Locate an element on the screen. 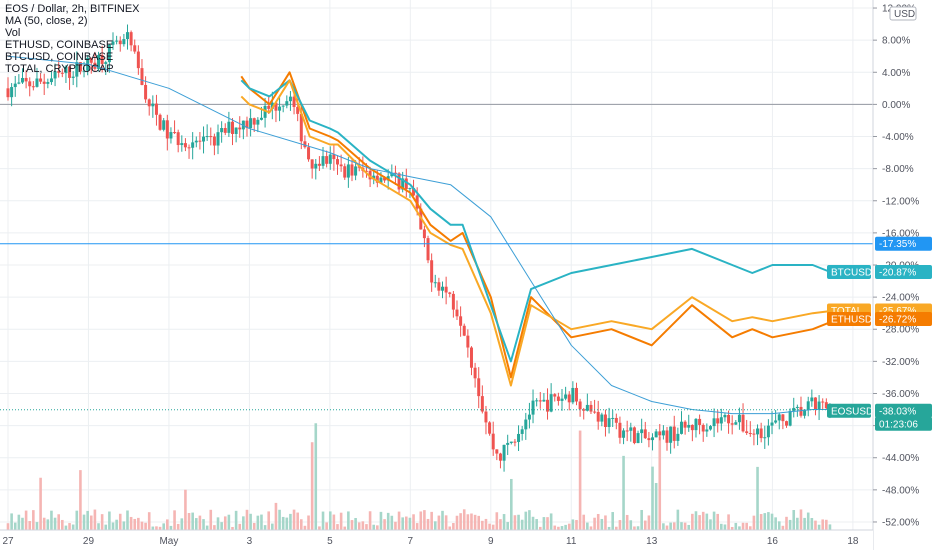 The width and height of the screenshot is (932, 550). ethusd-price-label: -26.72% is located at coordinates (897, 319).